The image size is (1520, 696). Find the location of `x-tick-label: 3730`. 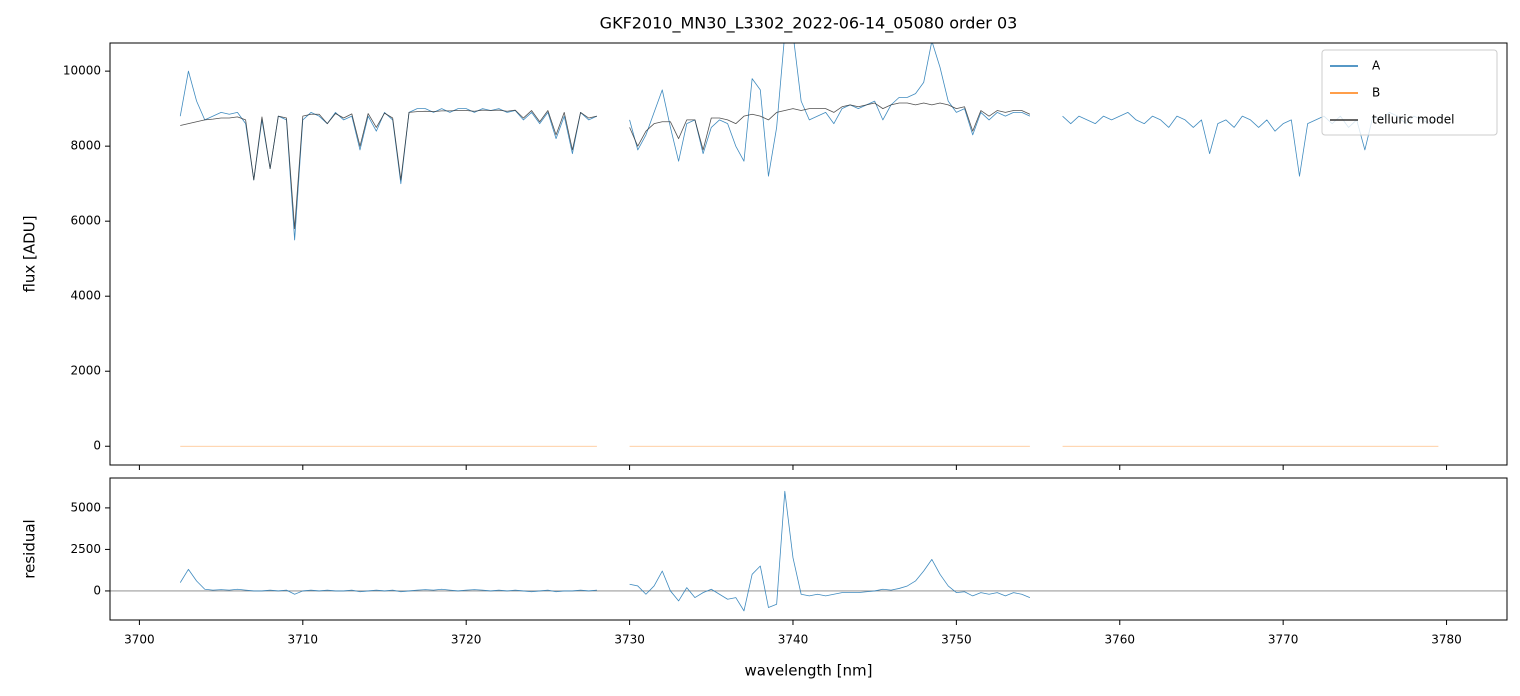

x-tick-label: 3730 is located at coordinates (629, 640).